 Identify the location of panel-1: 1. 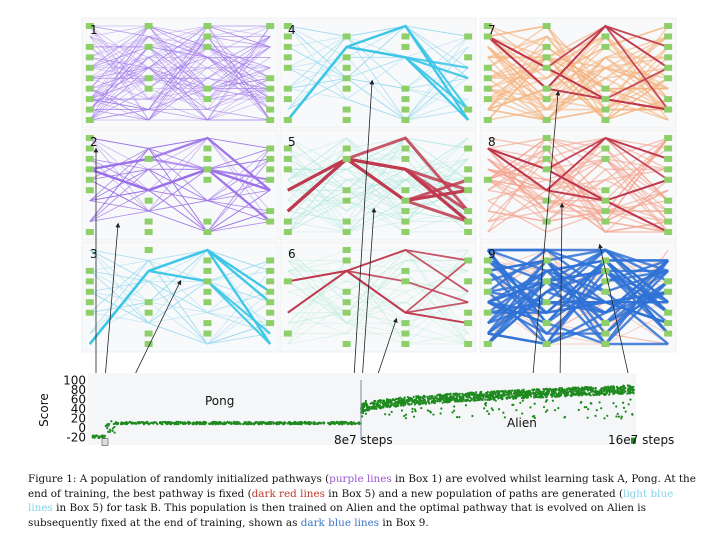
(180, 73).